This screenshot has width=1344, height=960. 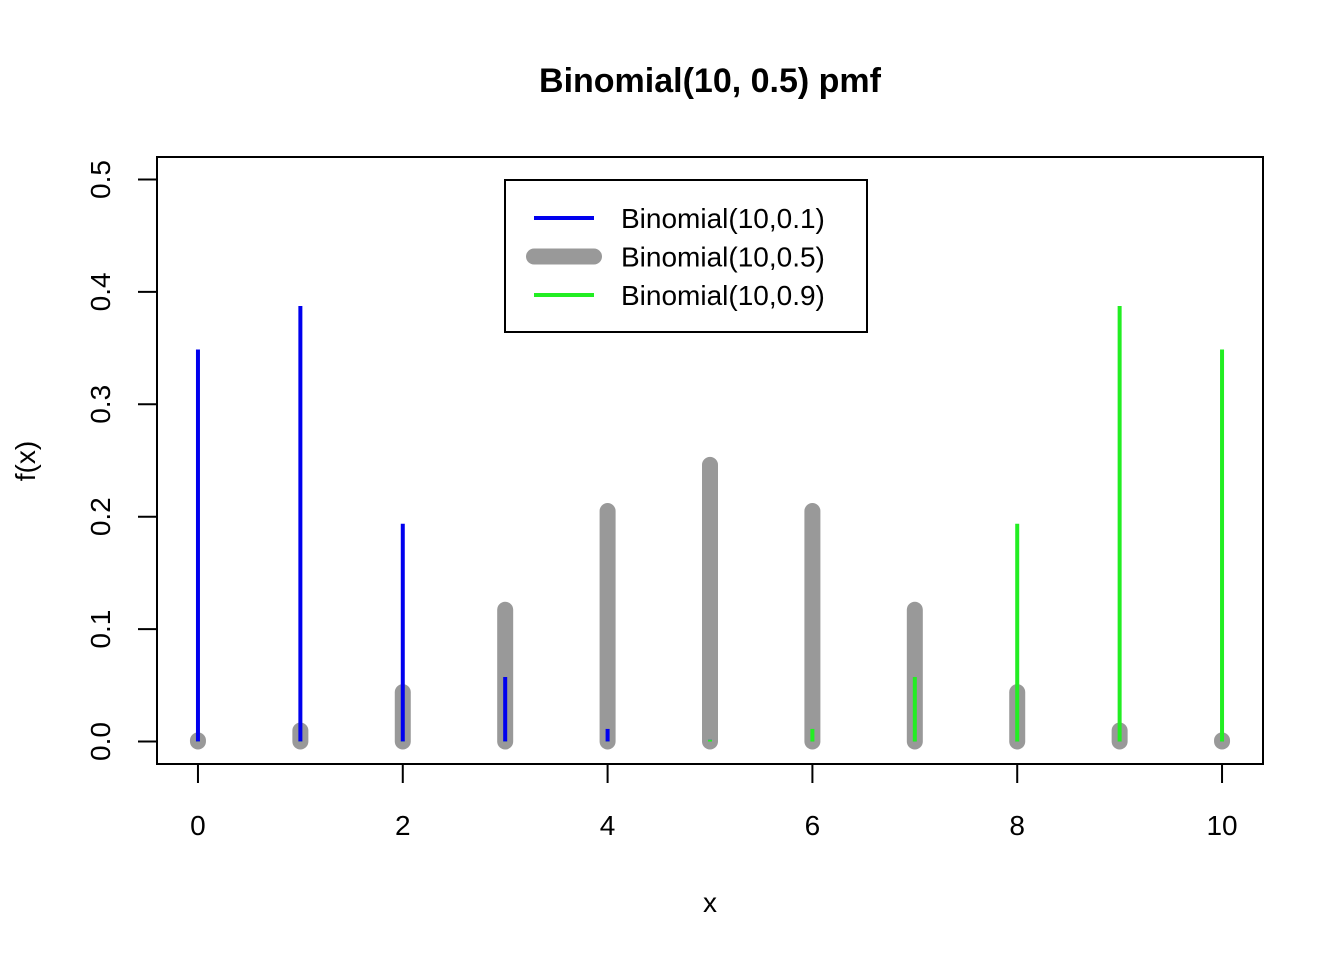 What do you see at coordinates (403, 825) in the screenshot?
I see `x-tick-label: 2` at bounding box center [403, 825].